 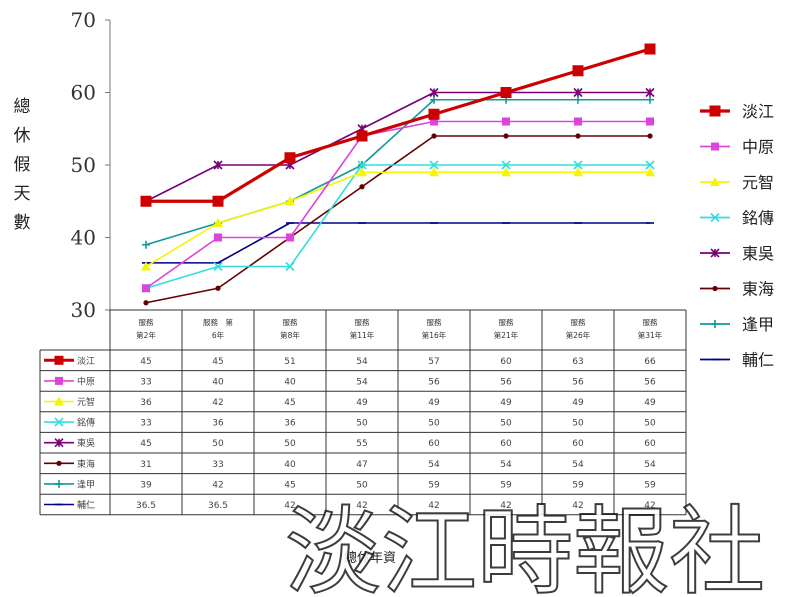 I want to click on legend-label: 銘傳, so click(x=758, y=218).